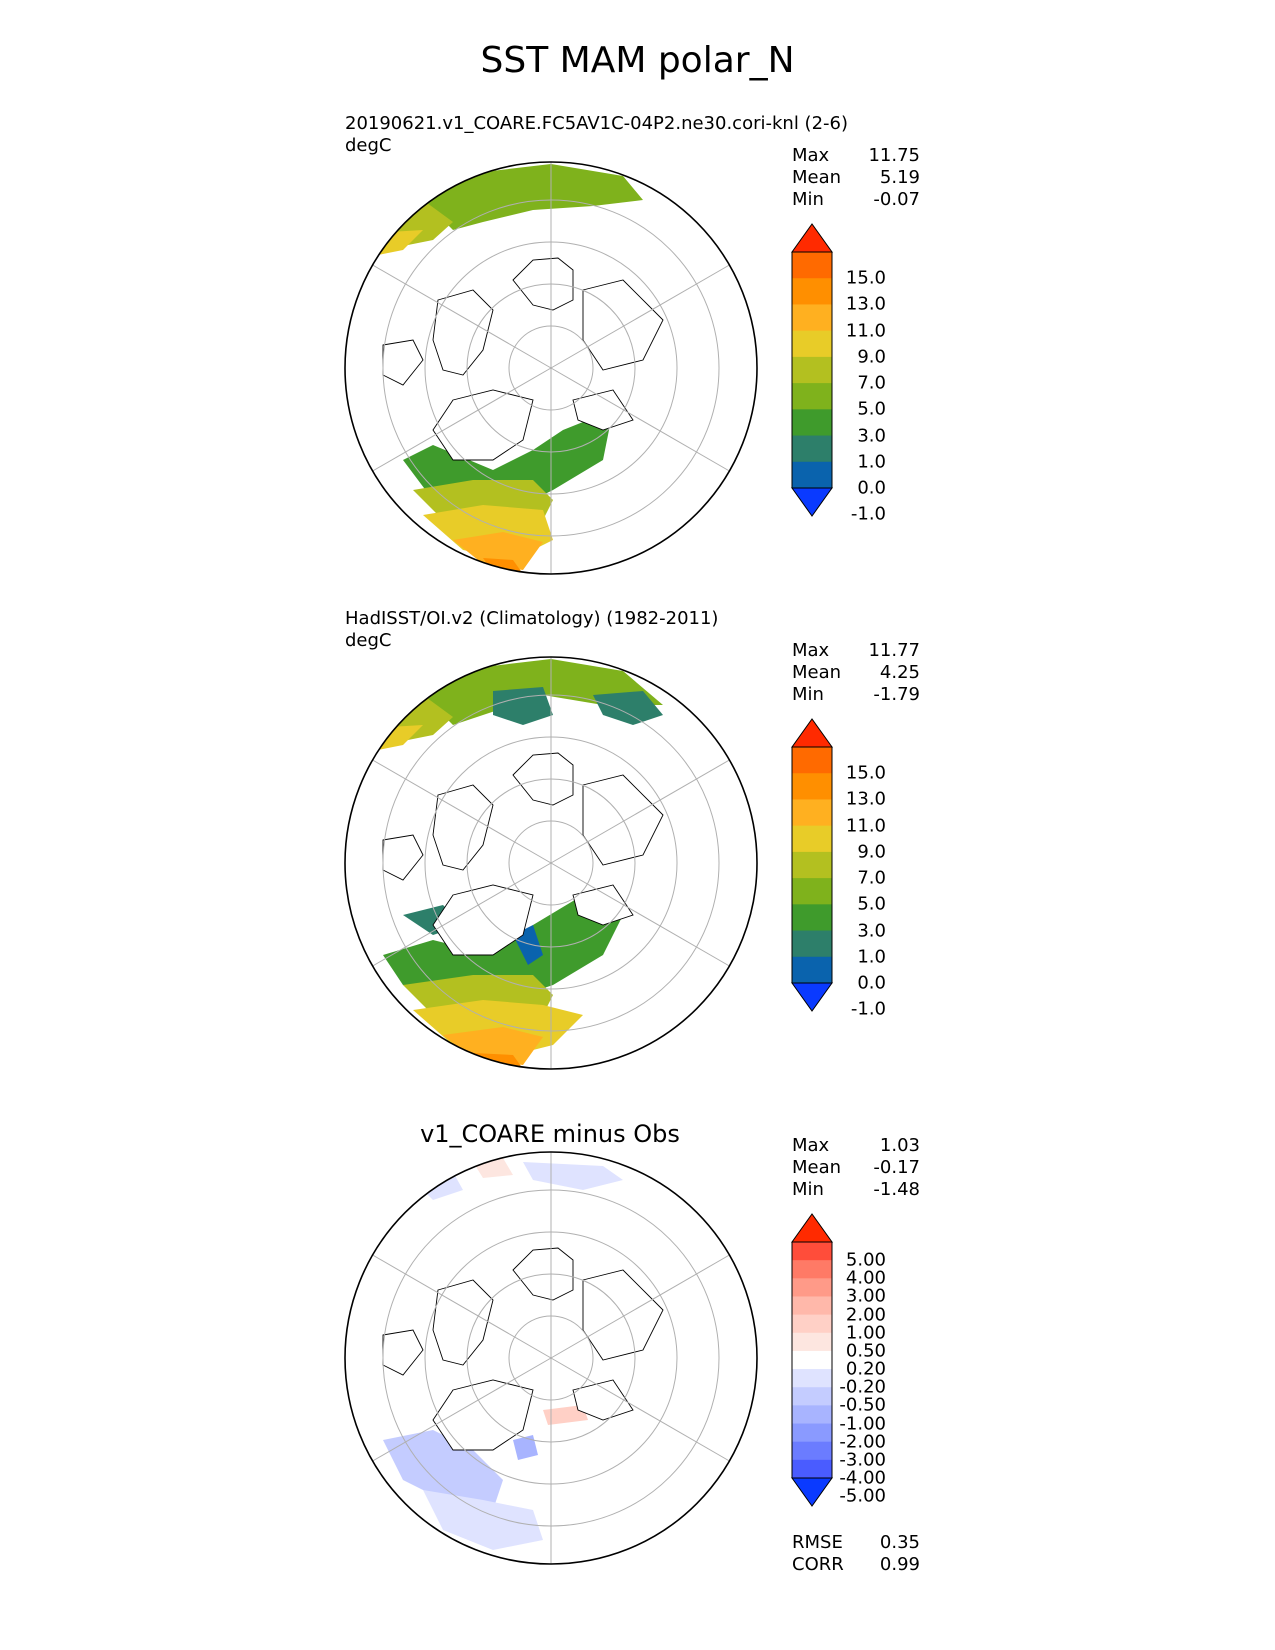 This screenshot has height=1650, width=1275. What do you see at coordinates (894, 650) in the screenshot?
I see `stat-max-value: 11.77` at bounding box center [894, 650].